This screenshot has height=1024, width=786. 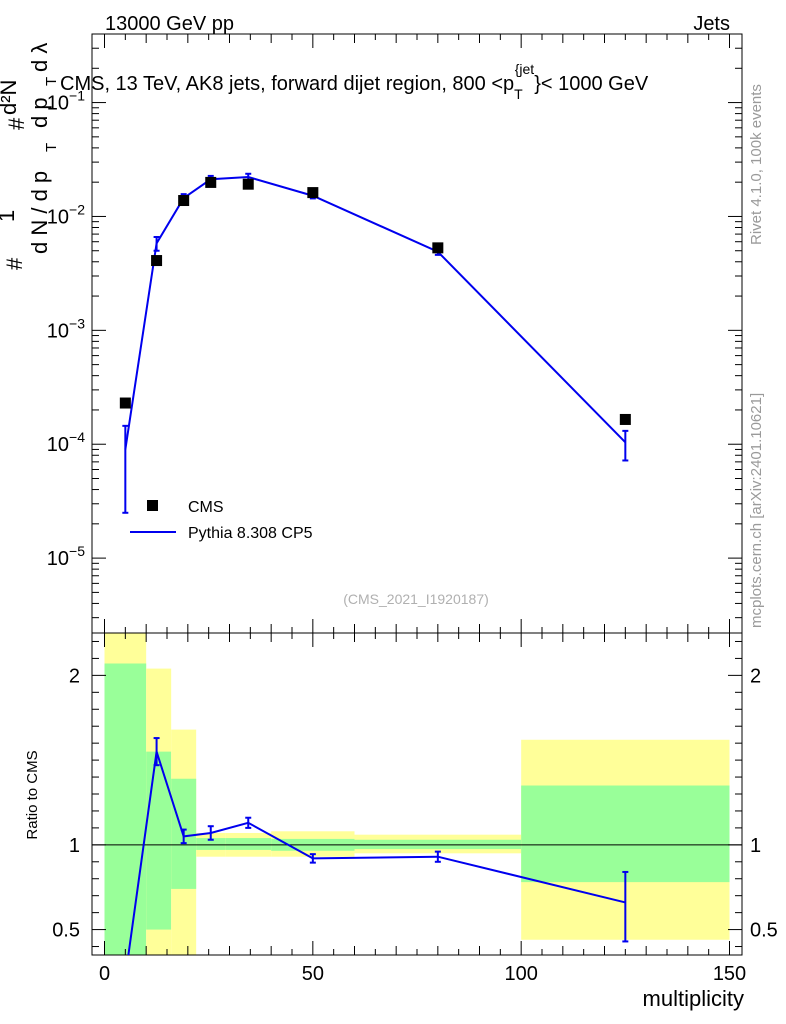 What do you see at coordinates (104, 974) in the screenshot?
I see `ratio-xtick-label-0: 0` at bounding box center [104, 974].